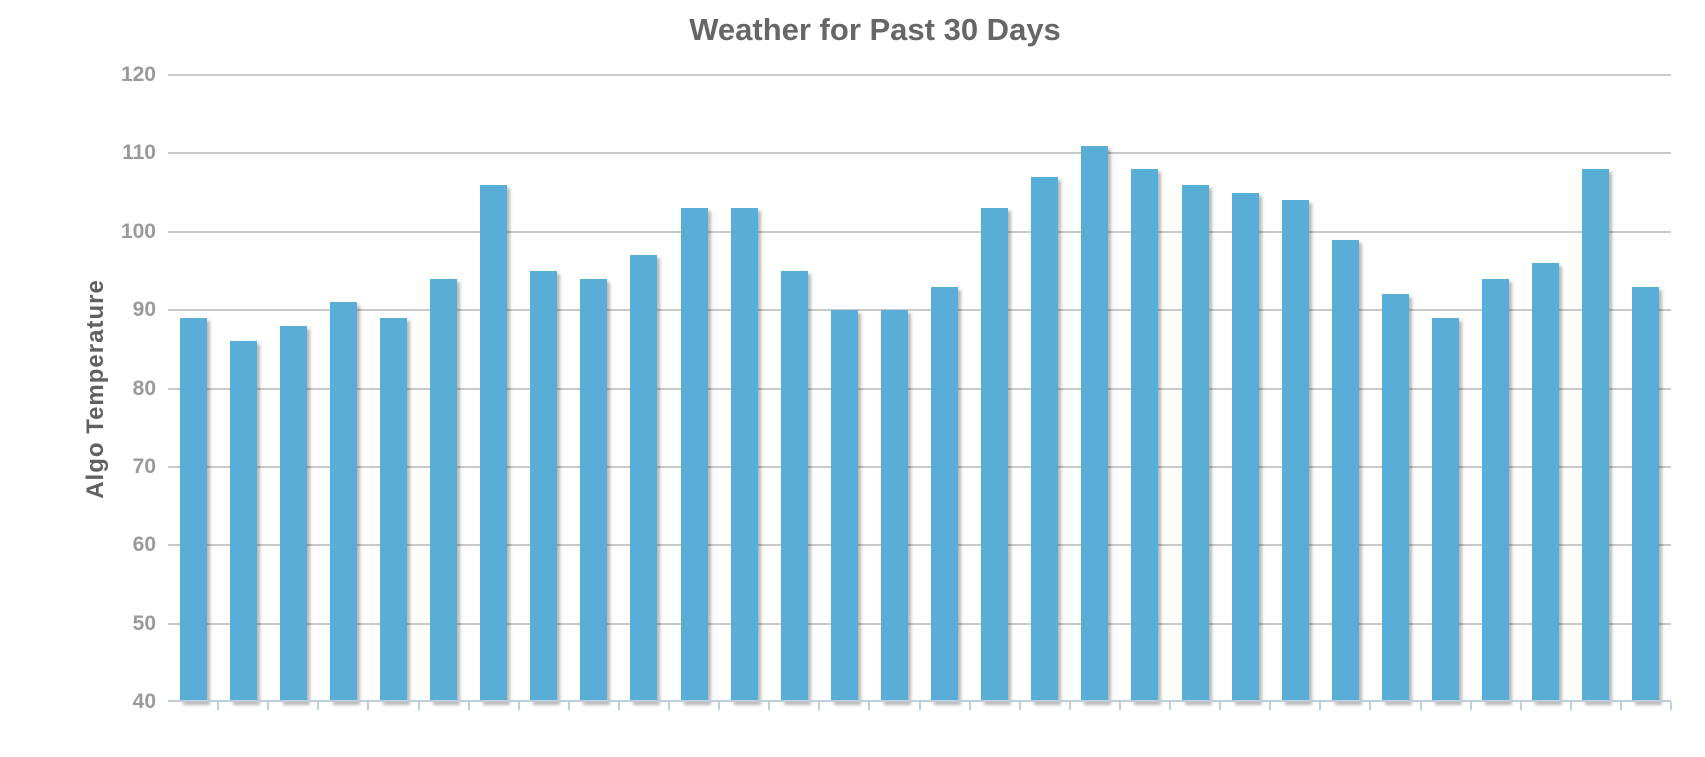 Image resolution: width=1705 pixels, height=757 pixels. Describe the element at coordinates (144, 623) in the screenshot. I see `y-tick-label-50: 50` at that location.